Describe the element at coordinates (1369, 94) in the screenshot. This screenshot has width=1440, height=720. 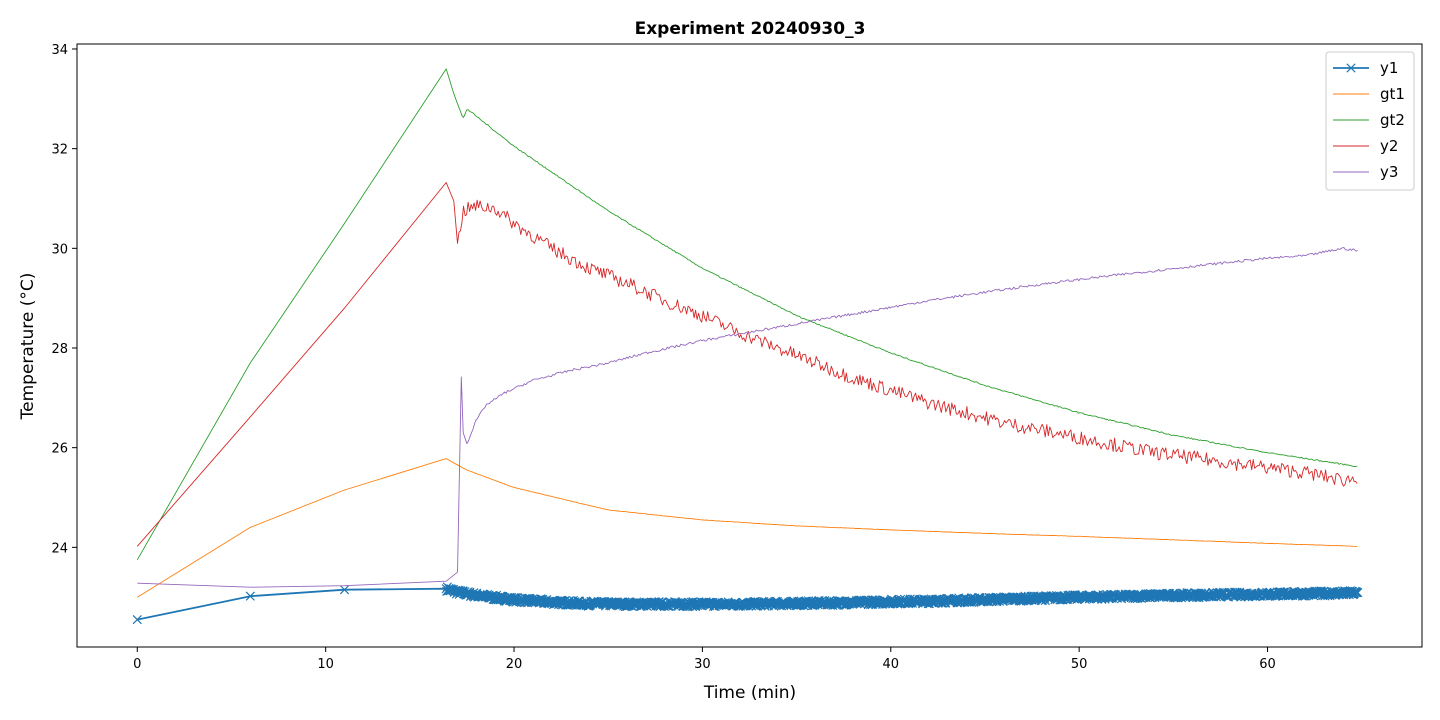
I see `legend-entry-gt1: gt1` at that location.